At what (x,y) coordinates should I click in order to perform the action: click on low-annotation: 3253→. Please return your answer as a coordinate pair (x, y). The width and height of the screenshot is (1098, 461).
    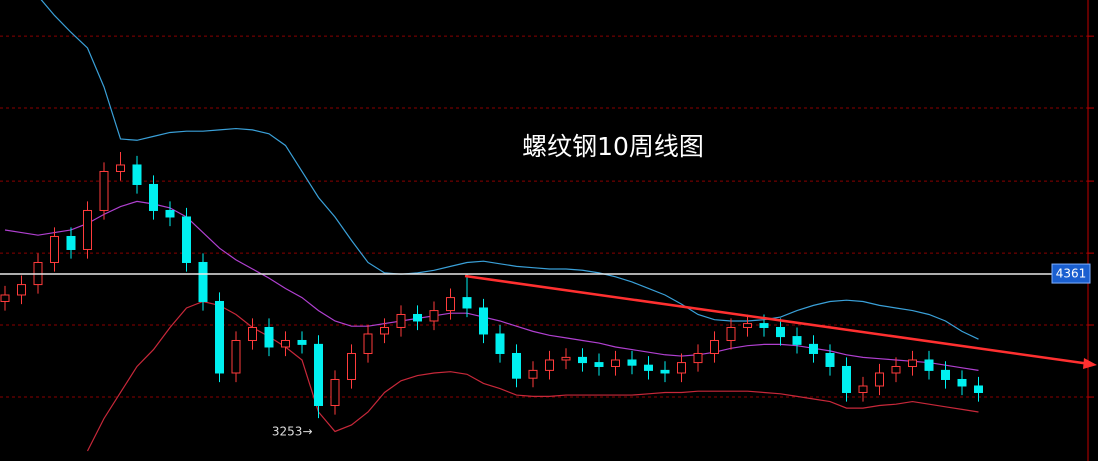
    Looking at the image, I should click on (292, 432).